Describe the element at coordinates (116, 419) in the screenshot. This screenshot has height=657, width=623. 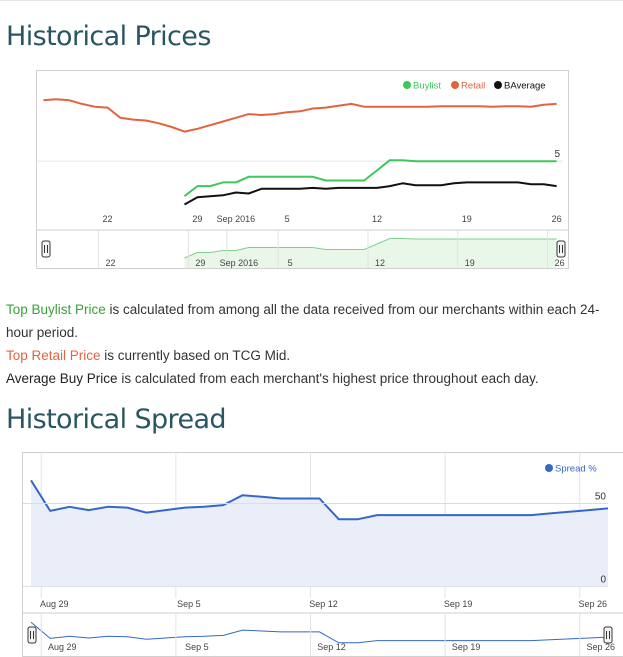
I see `historical-spread-heading: Historical Spread` at that location.